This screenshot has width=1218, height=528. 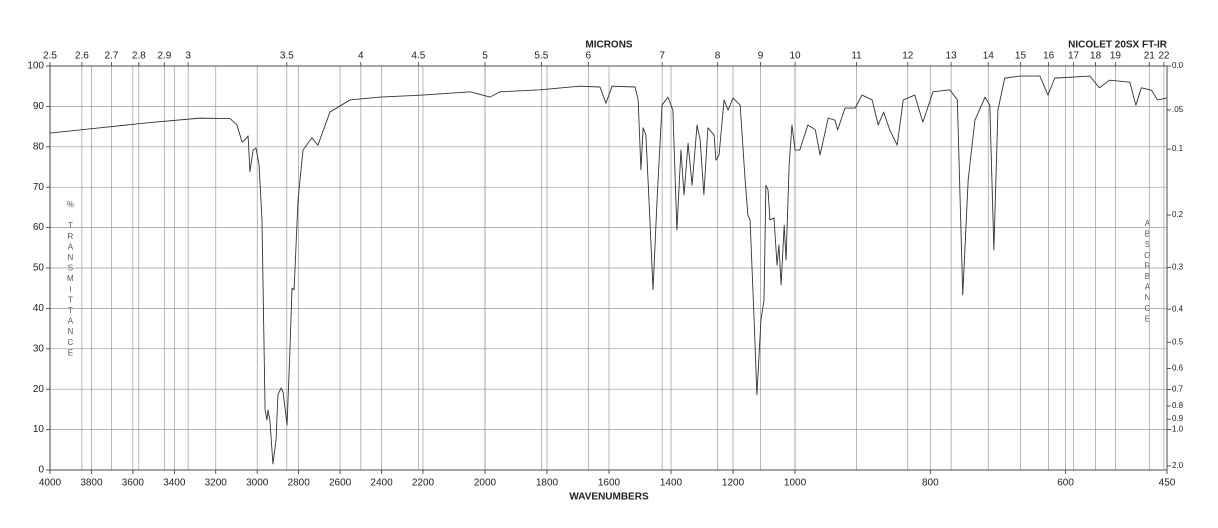 I want to click on x2-tick-label: 16, so click(x=1049, y=56).